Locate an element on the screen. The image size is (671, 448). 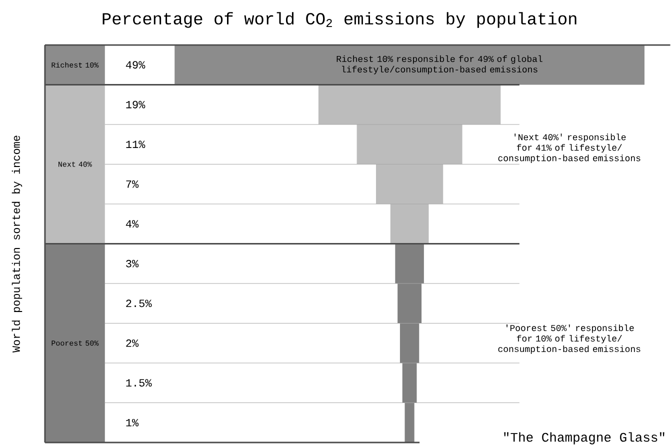
data-label: 1% is located at coordinates (132, 423).